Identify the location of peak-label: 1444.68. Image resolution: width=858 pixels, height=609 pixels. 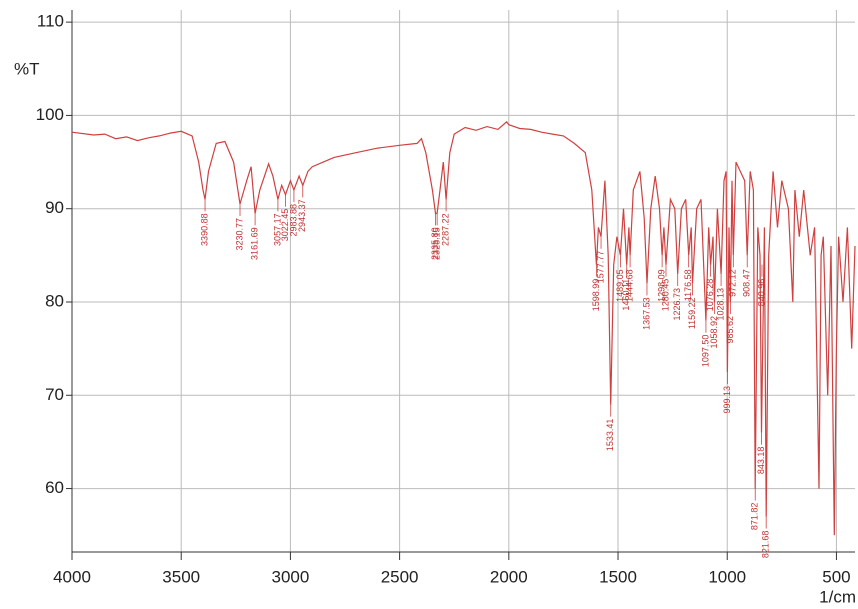
(629, 285).